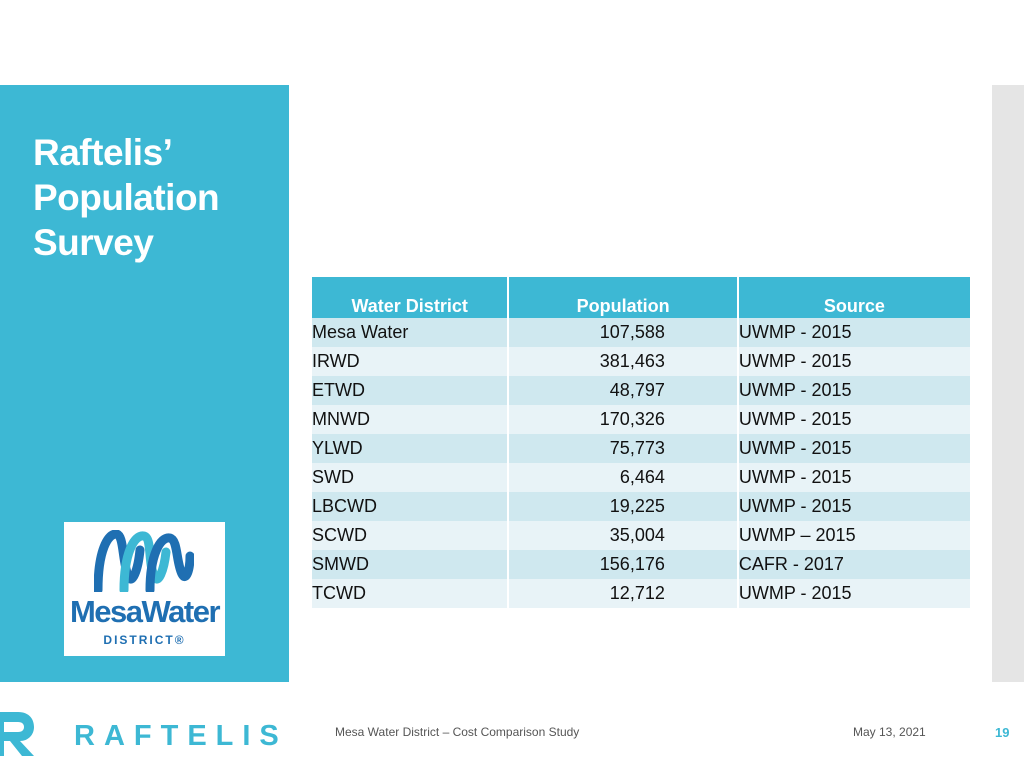 The height and width of the screenshot is (768, 1024). Describe the element at coordinates (103, 152) in the screenshot. I see `slide-title-line: Raftelis’` at that location.